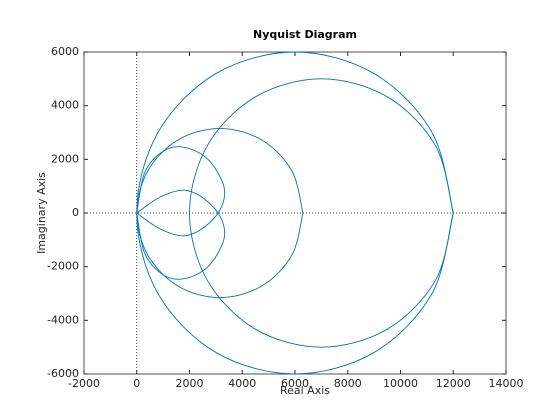 Image resolution: width=560 pixels, height=420 pixels. I want to click on x-tick-label: 4000, so click(242, 383).